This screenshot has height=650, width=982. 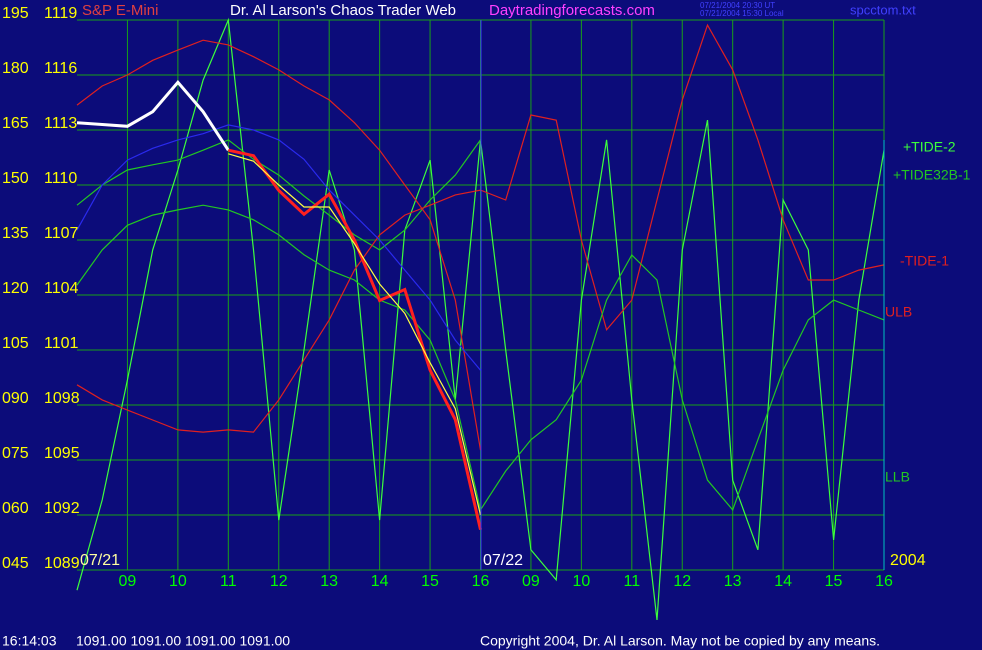 What do you see at coordinates (60, 13) in the screenshot?
I see `y2-tick-label: 1119` at bounding box center [60, 13].